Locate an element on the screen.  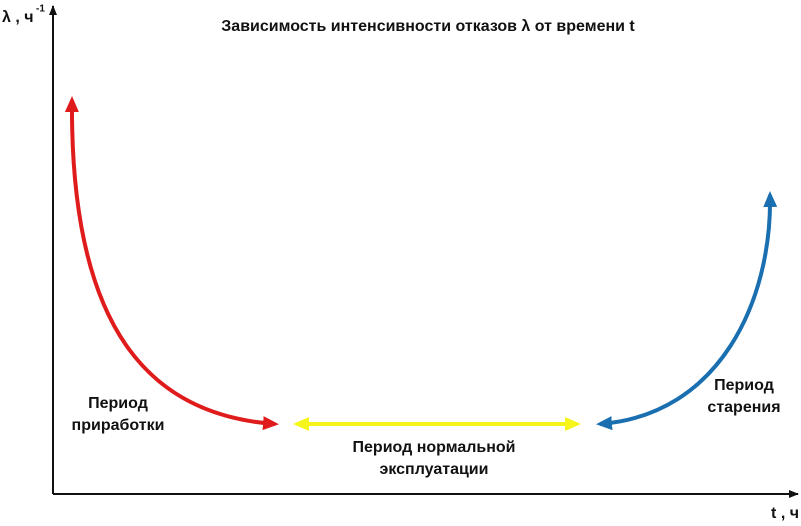
period-label: эксплуатации is located at coordinates (434, 469).